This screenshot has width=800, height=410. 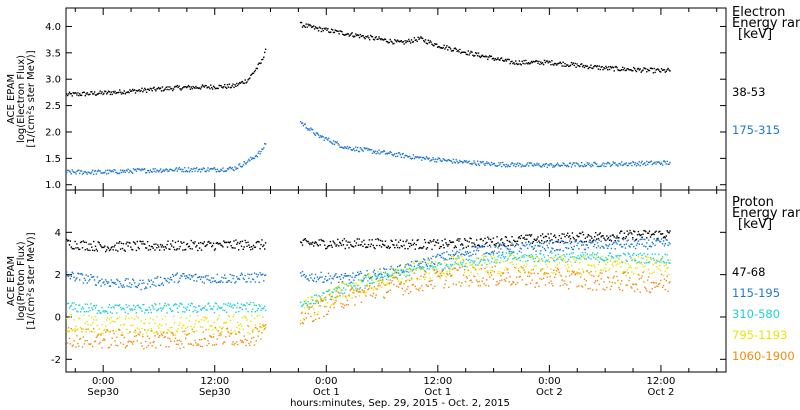 I want to click on legend-entry: 310-580, so click(x=756, y=314).